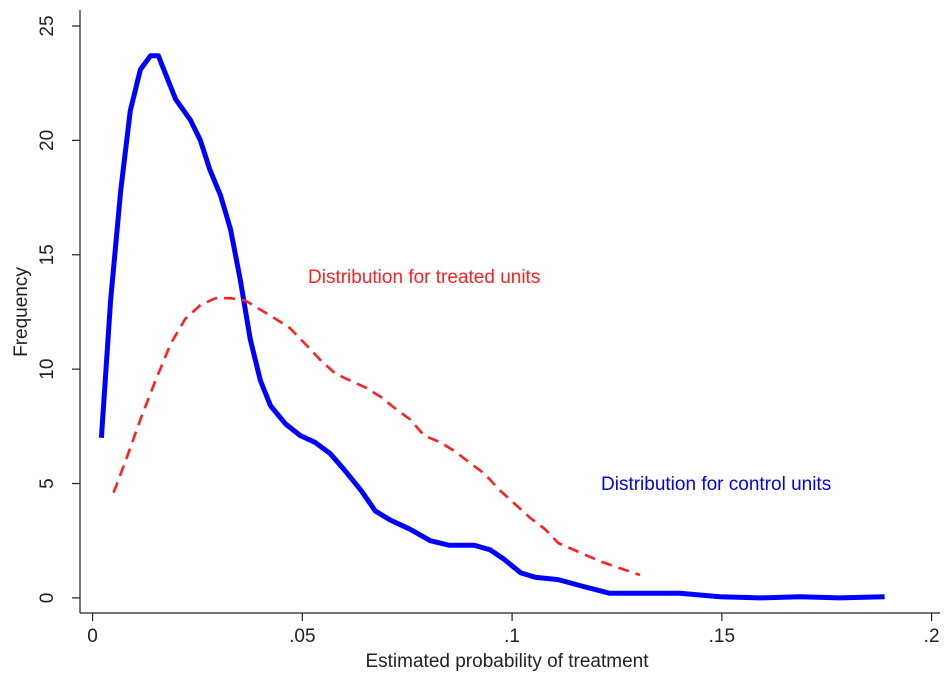 The image size is (946, 679). Describe the element at coordinates (47, 254) in the screenshot. I see `y-tick-label: 15` at that location.